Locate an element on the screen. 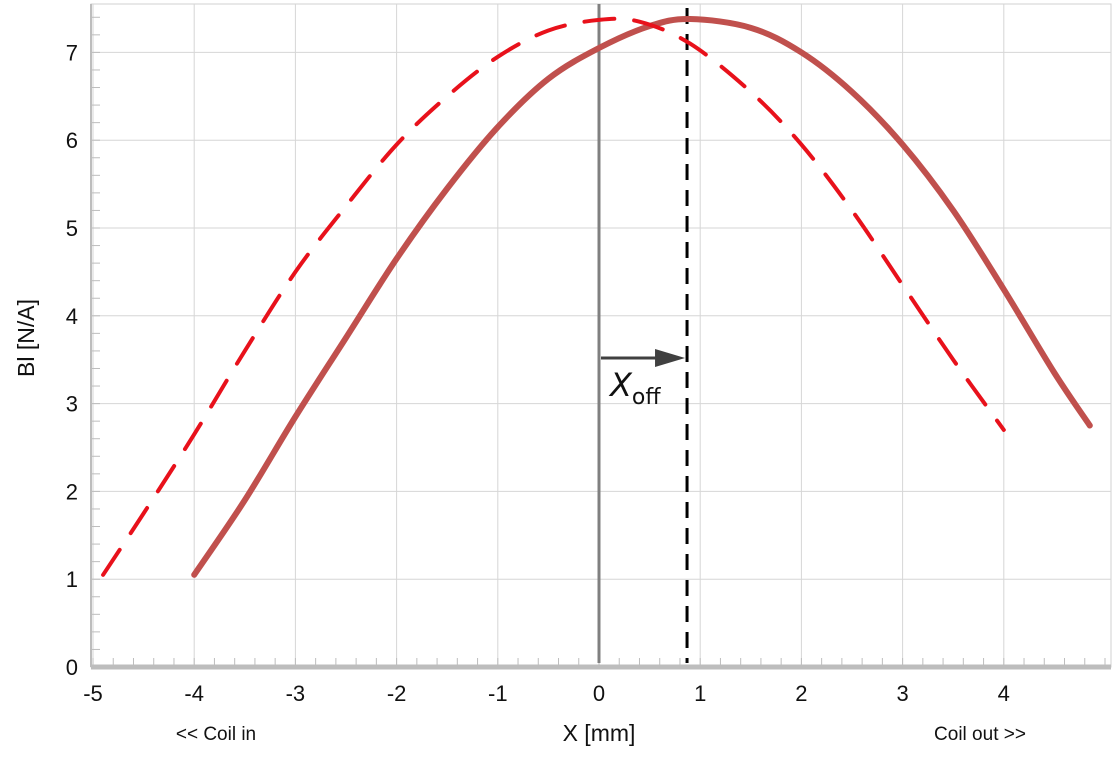 The width and height of the screenshot is (1114, 762). y-tick-label: 7 is located at coordinates (72, 52).